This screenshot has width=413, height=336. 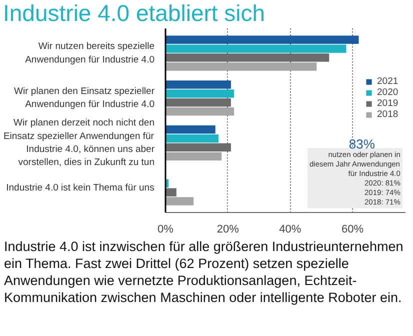 I want to click on y-tick-label: Industrie 4.0 ist kein Thema für uns, so click(x=80, y=188).